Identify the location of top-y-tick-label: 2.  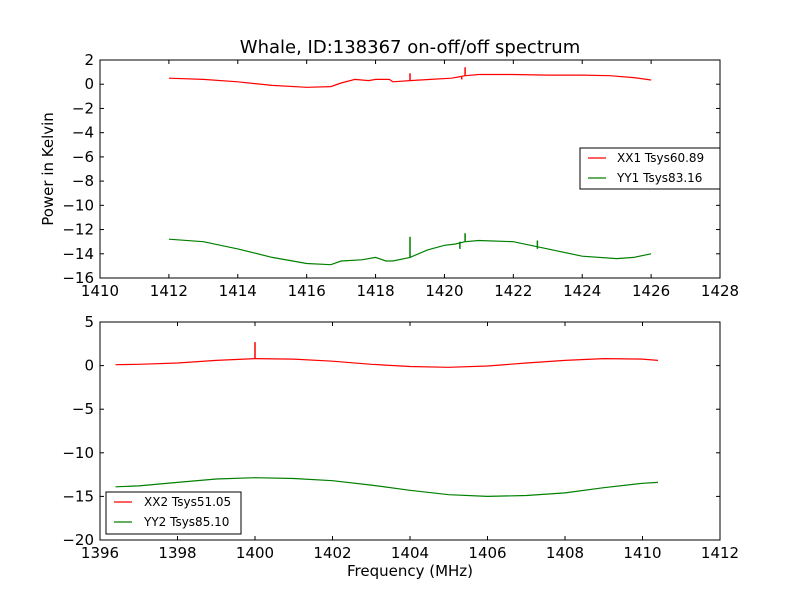
(89, 60).